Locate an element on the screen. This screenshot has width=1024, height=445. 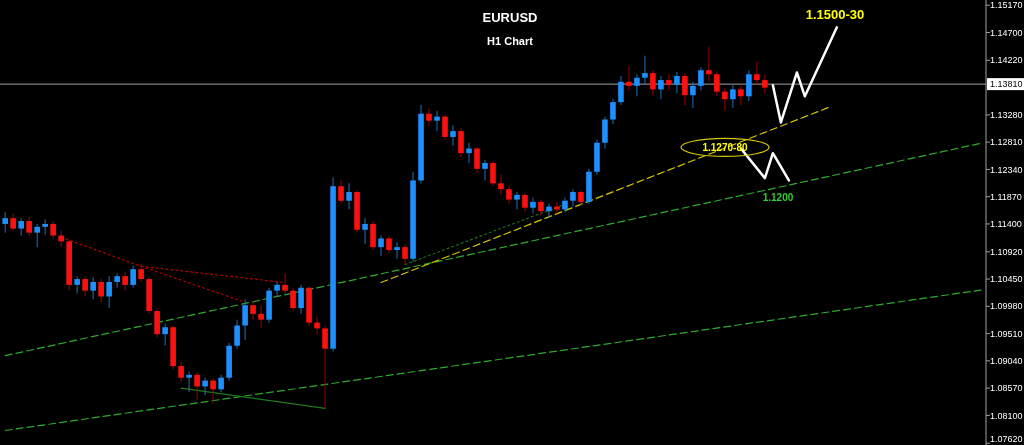
y-tick-label: 1.11400 is located at coordinates (1006, 224).